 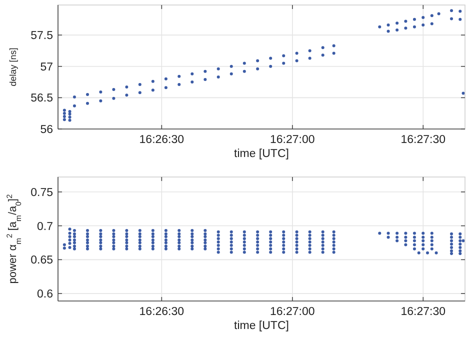 I want to click on y-tick-label: 0.6, so click(x=45, y=294).